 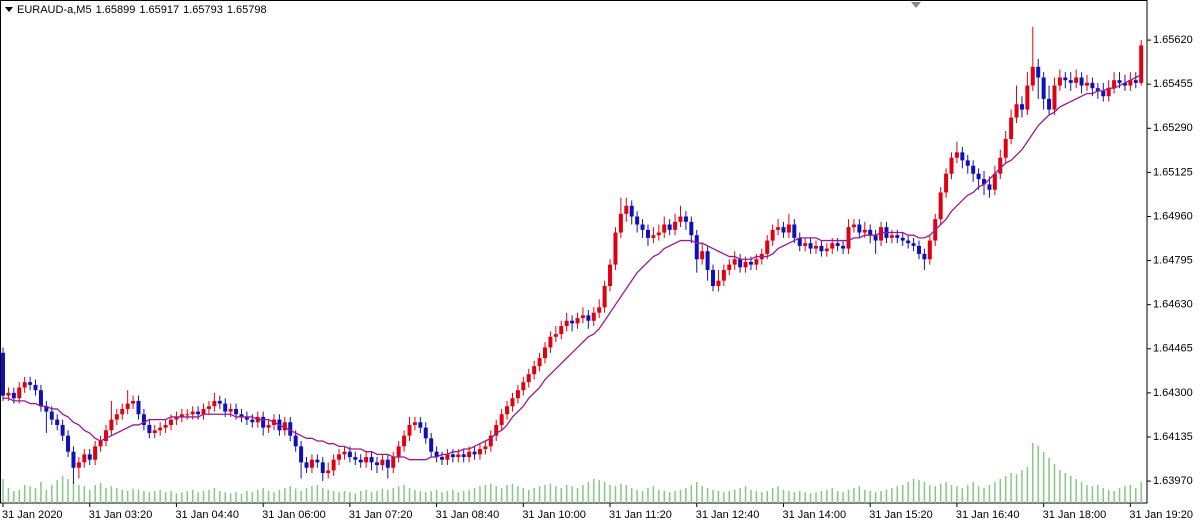 I want to click on header: EURAUD-a,M5 1.65899 1.65917 1.65793 1.65798, so click(x=142, y=10).